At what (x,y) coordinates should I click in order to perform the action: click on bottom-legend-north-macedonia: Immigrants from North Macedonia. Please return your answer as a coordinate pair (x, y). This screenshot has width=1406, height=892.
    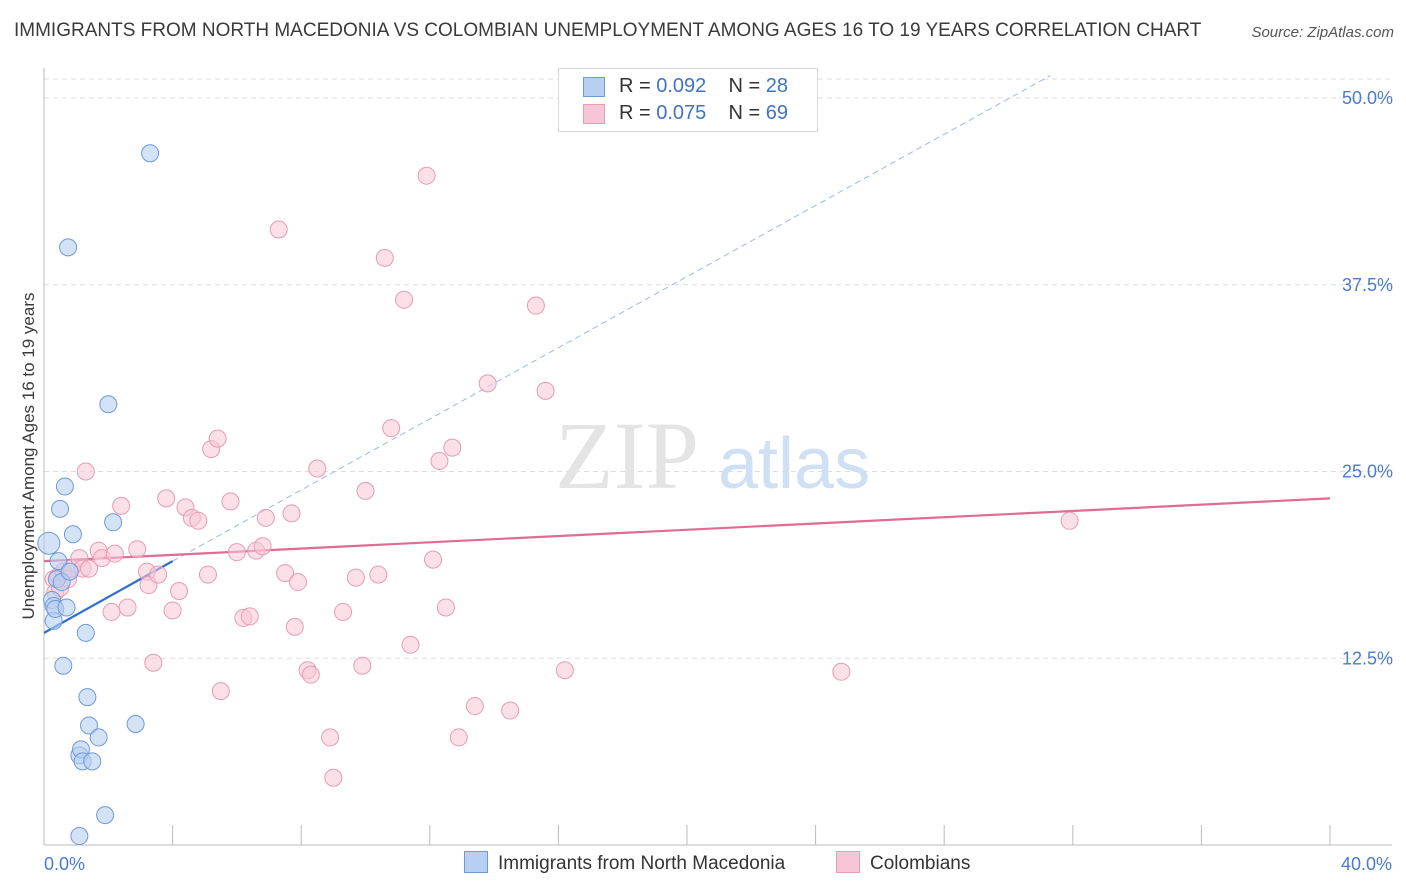
    Looking at the image, I should click on (624, 863).